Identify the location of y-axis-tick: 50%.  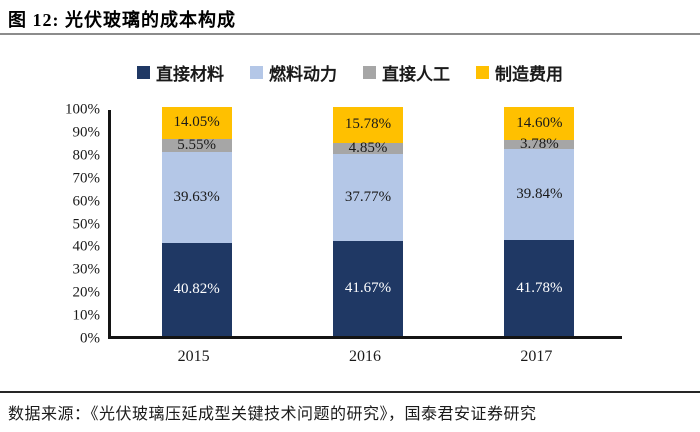
(86, 224).